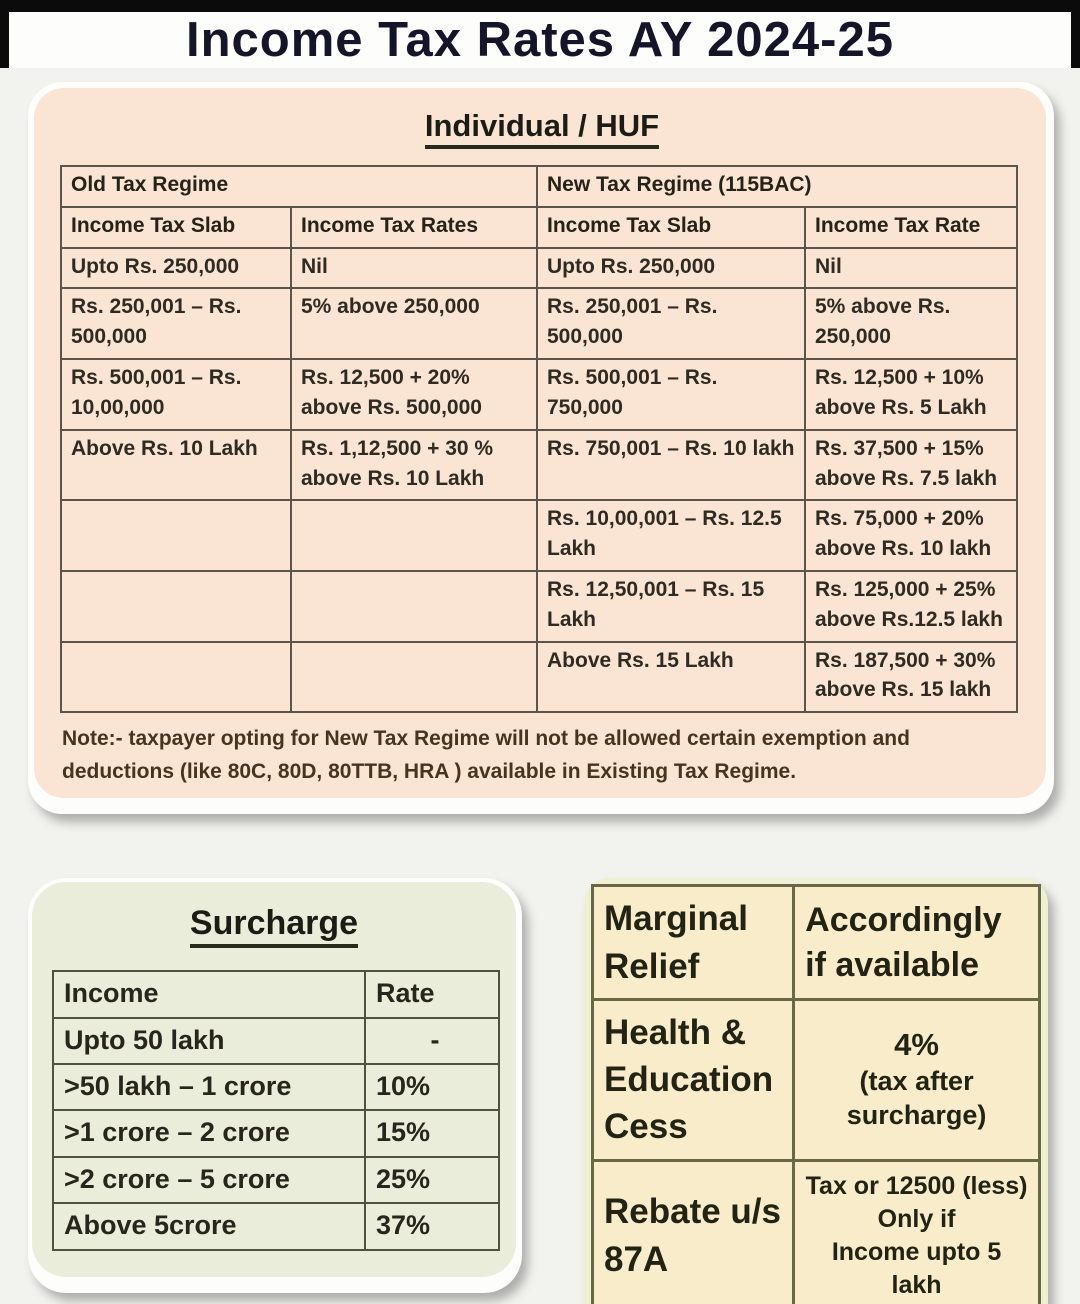 Image resolution: width=1080 pixels, height=1304 pixels. I want to click on page-title: Income Tax Rates AY 2024-25, so click(540, 40).